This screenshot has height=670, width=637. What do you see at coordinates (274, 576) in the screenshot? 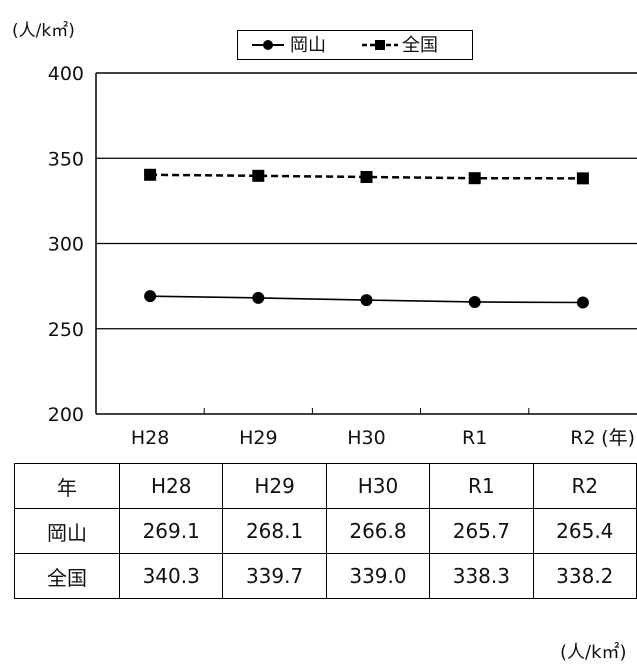
I see `table-cell: 339.7` at bounding box center [274, 576].